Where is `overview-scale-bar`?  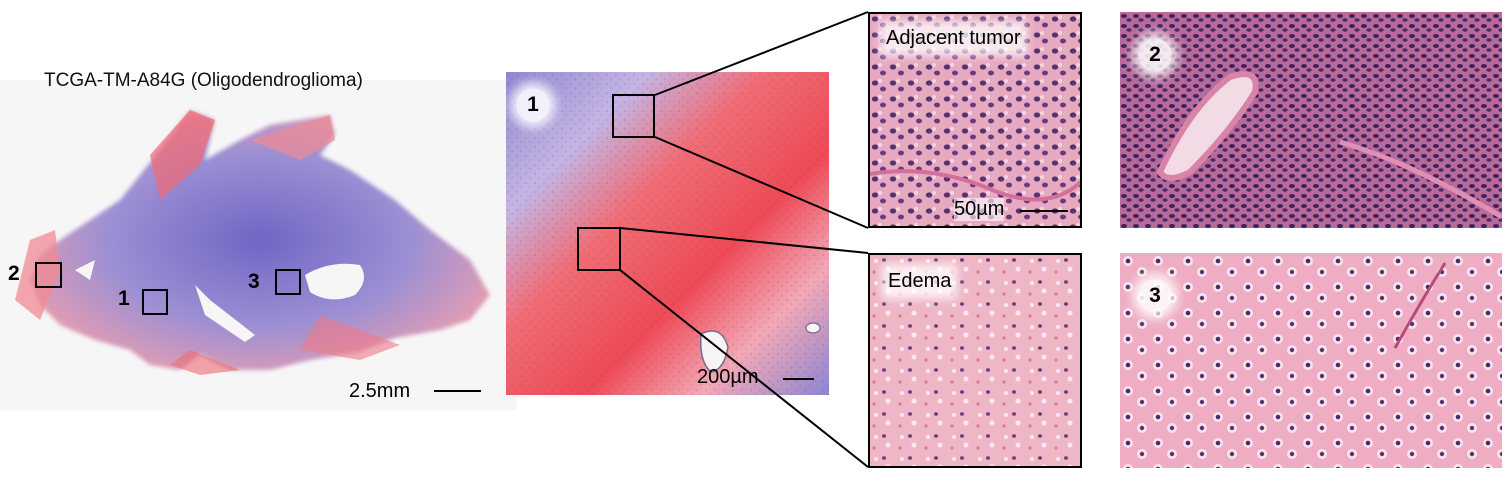
overview-scale-bar is located at coordinates (457, 391).